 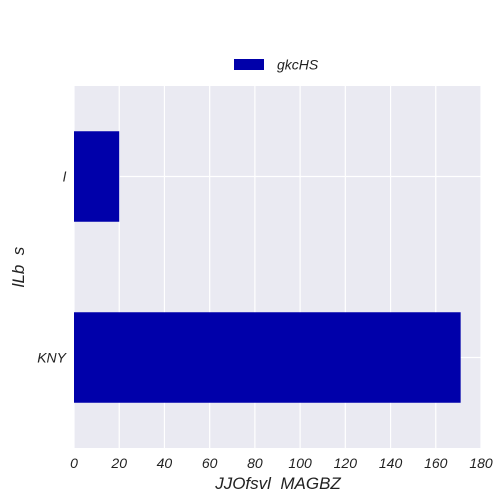 I want to click on x-tick-label: 120, so click(x=346, y=463).